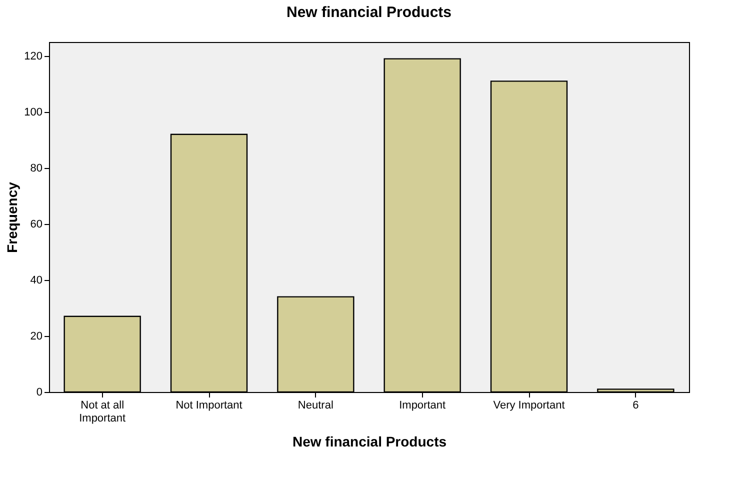 Image resolution: width=745 pixels, height=489 pixels. Describe the element at coordinates (369, 12) in the screenshot. I see `chart-title: New financial Products` at that location.